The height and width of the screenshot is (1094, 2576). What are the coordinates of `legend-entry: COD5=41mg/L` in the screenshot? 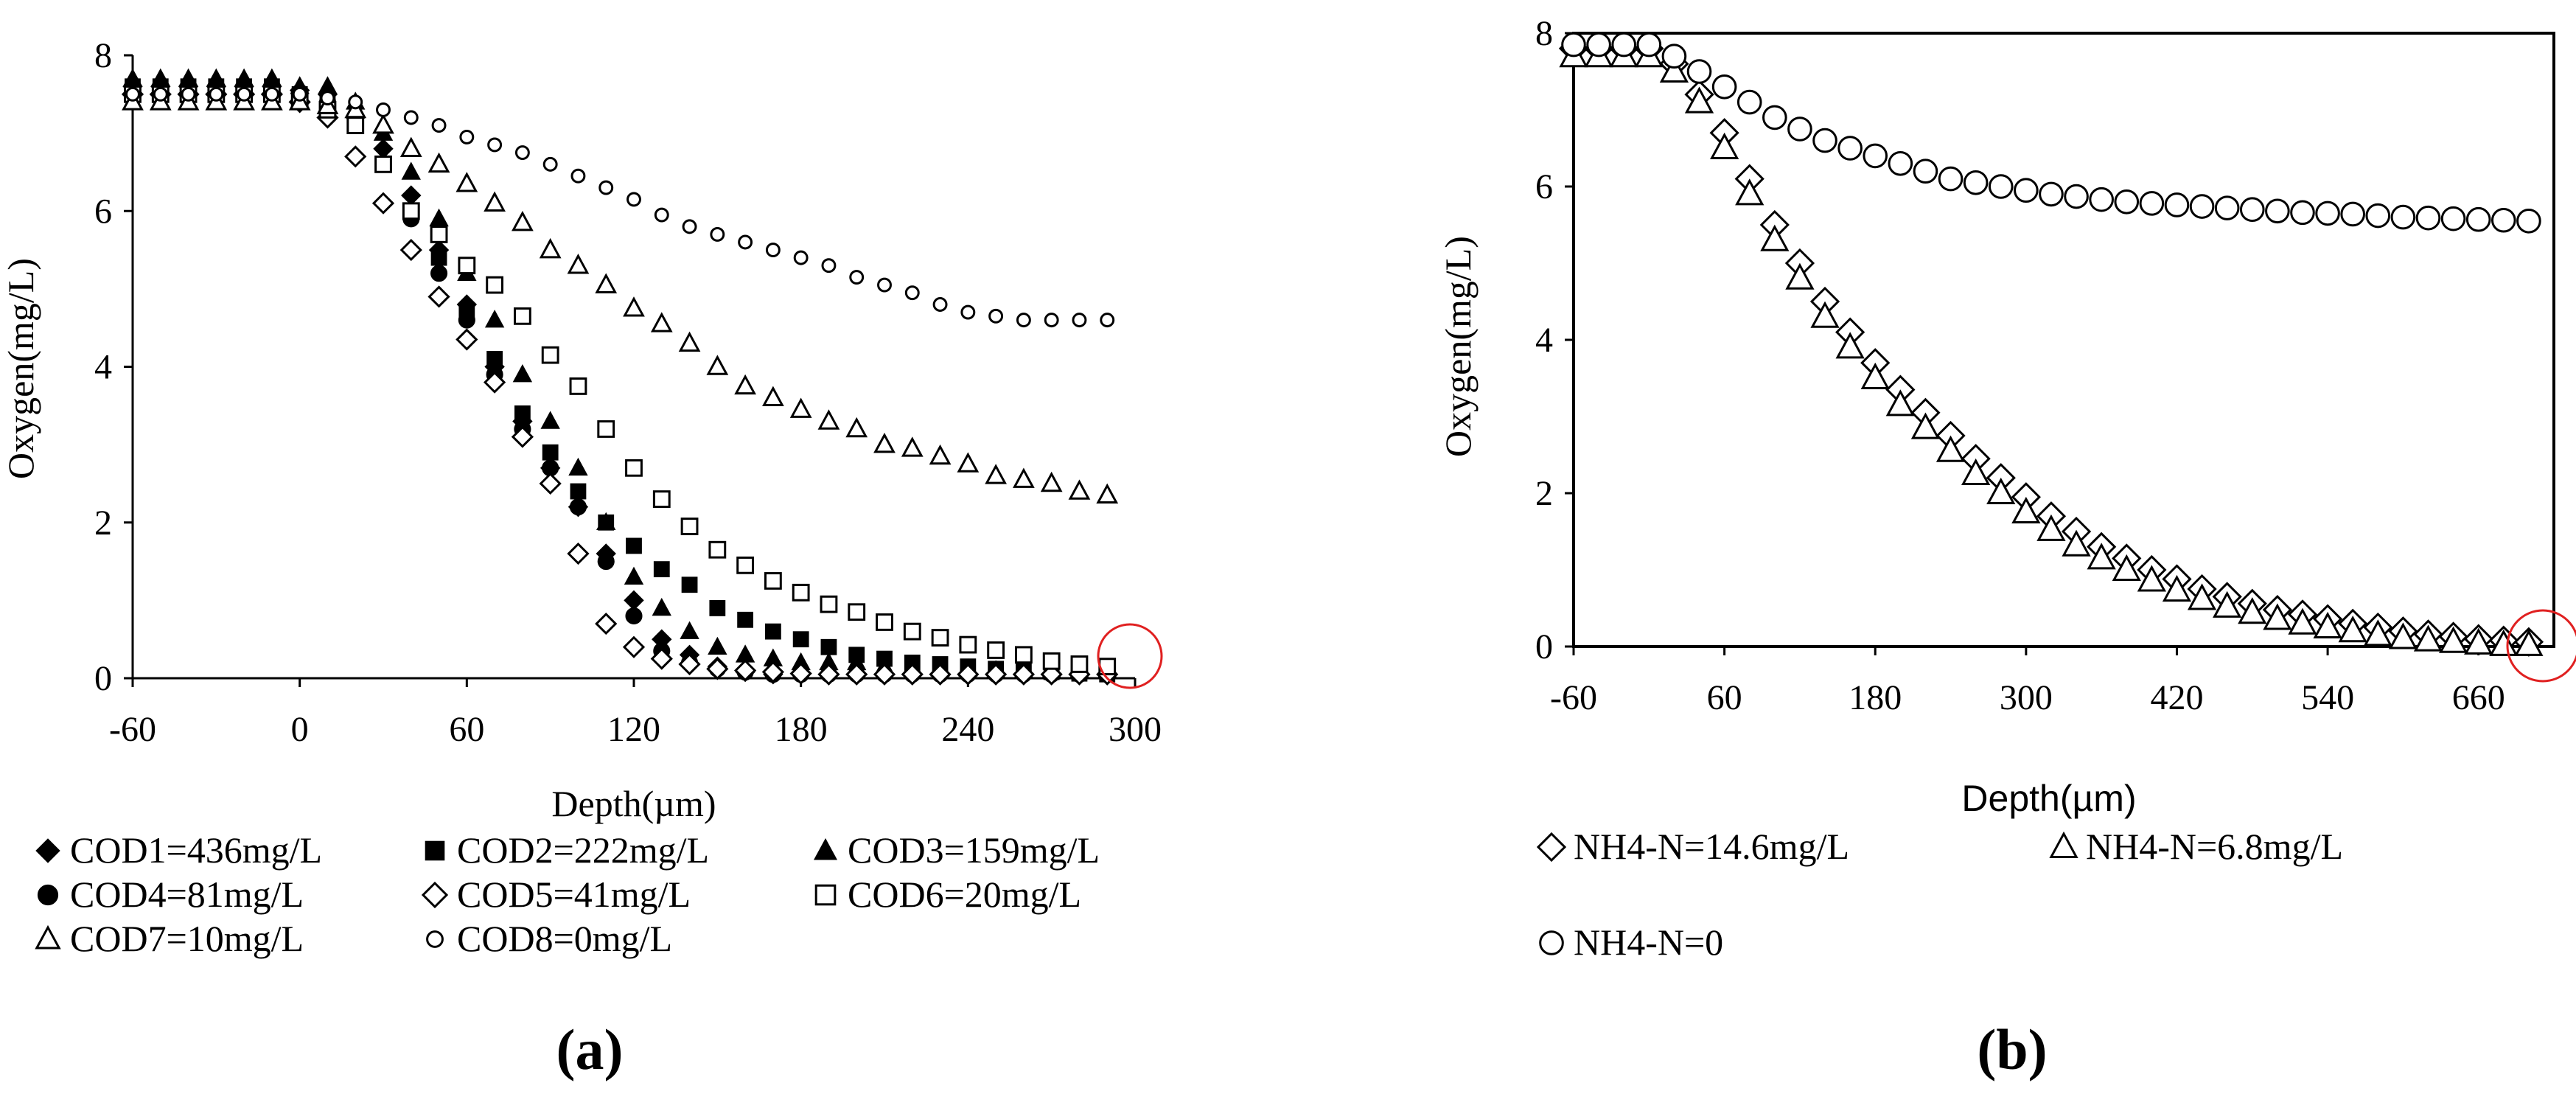 It's located at (556, 895).